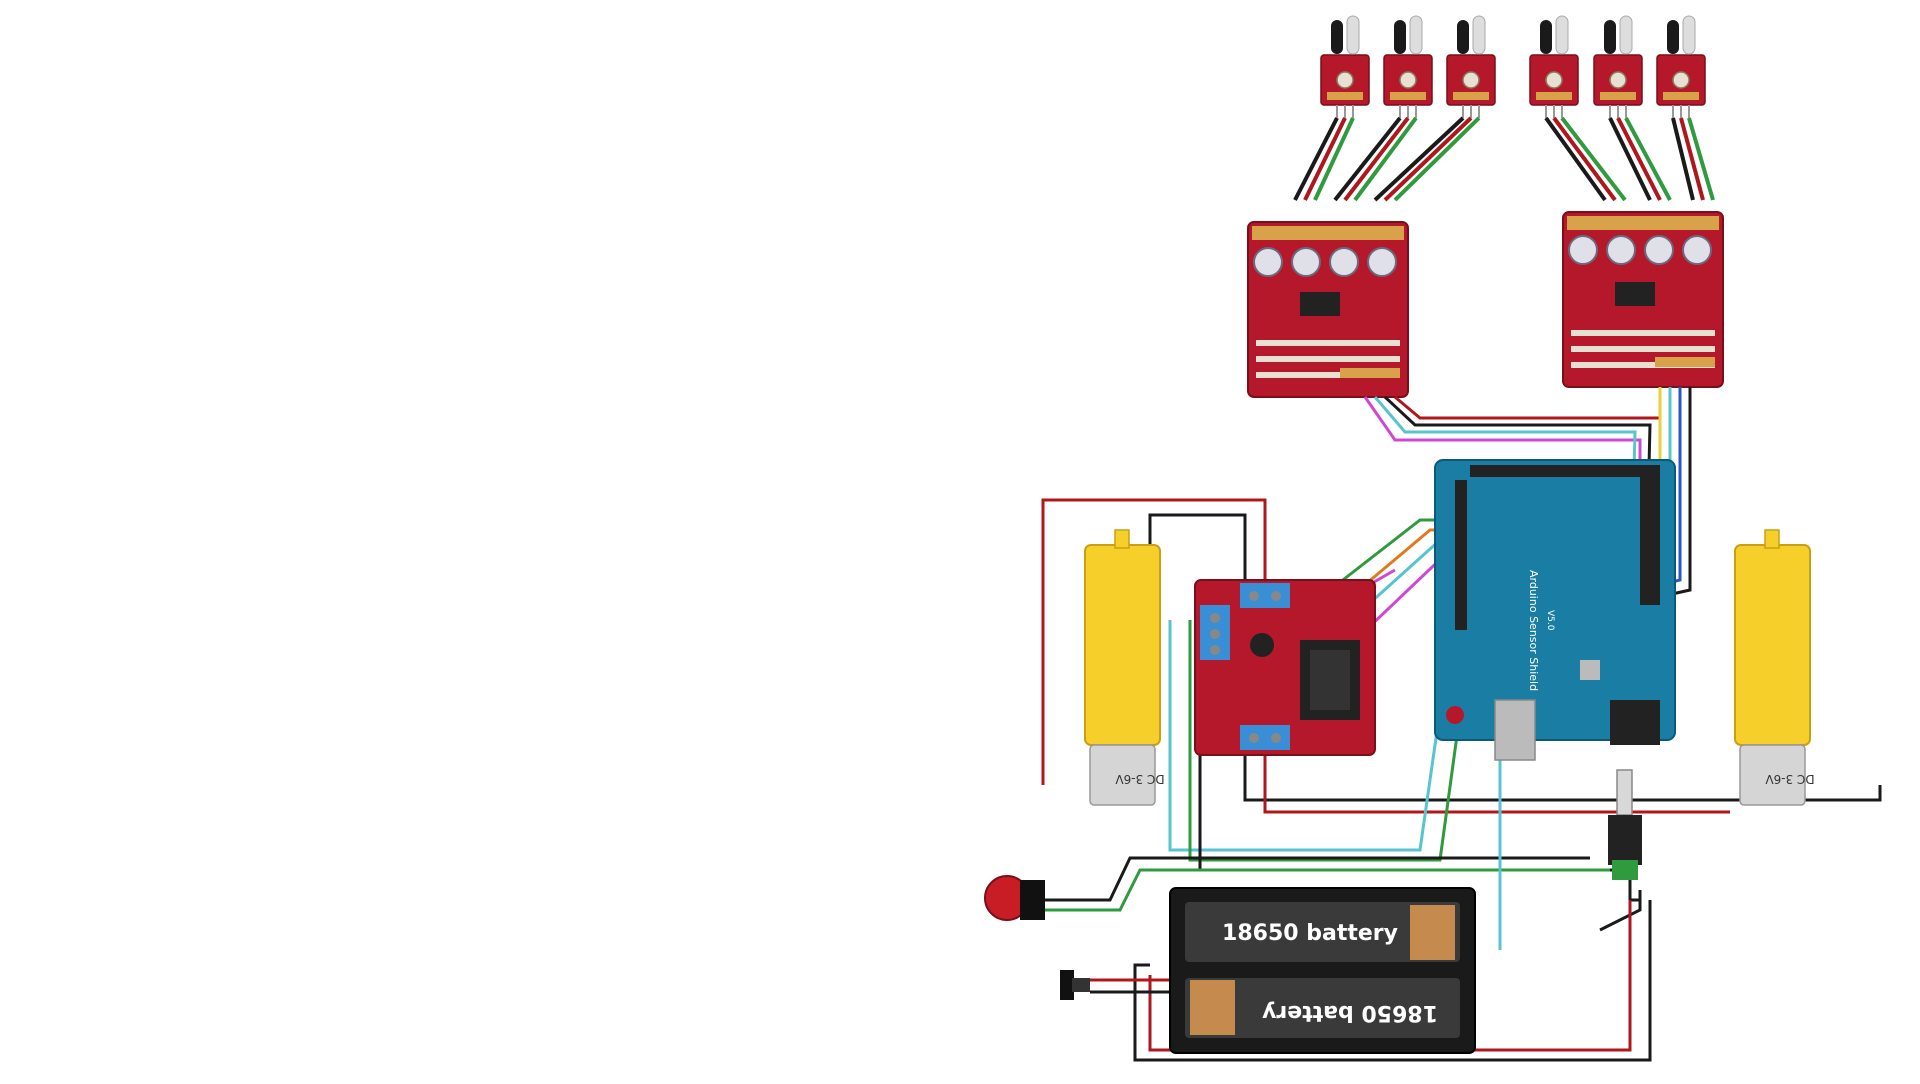 This screenshot has width=1920, height=1084. Describe the element at coordinates (1014, 898) in the screenshot. I see `push-button` at that location.